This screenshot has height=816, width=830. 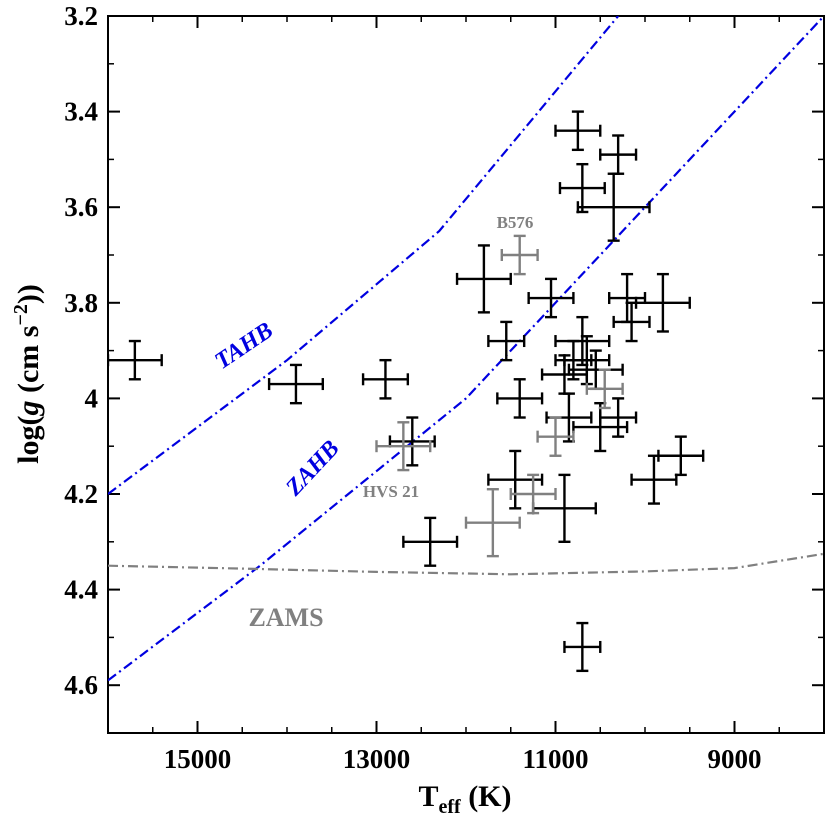 What do you see at coordinates (92, 398) in the screenshot?
I see `y-tick-label: 4` at bounding box center [92, 398].